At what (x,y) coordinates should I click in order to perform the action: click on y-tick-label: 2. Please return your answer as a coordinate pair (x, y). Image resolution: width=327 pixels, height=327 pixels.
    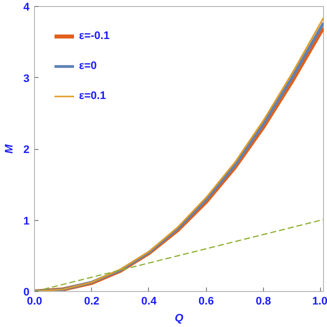
    Looking at the image, I should click on (26, 150).